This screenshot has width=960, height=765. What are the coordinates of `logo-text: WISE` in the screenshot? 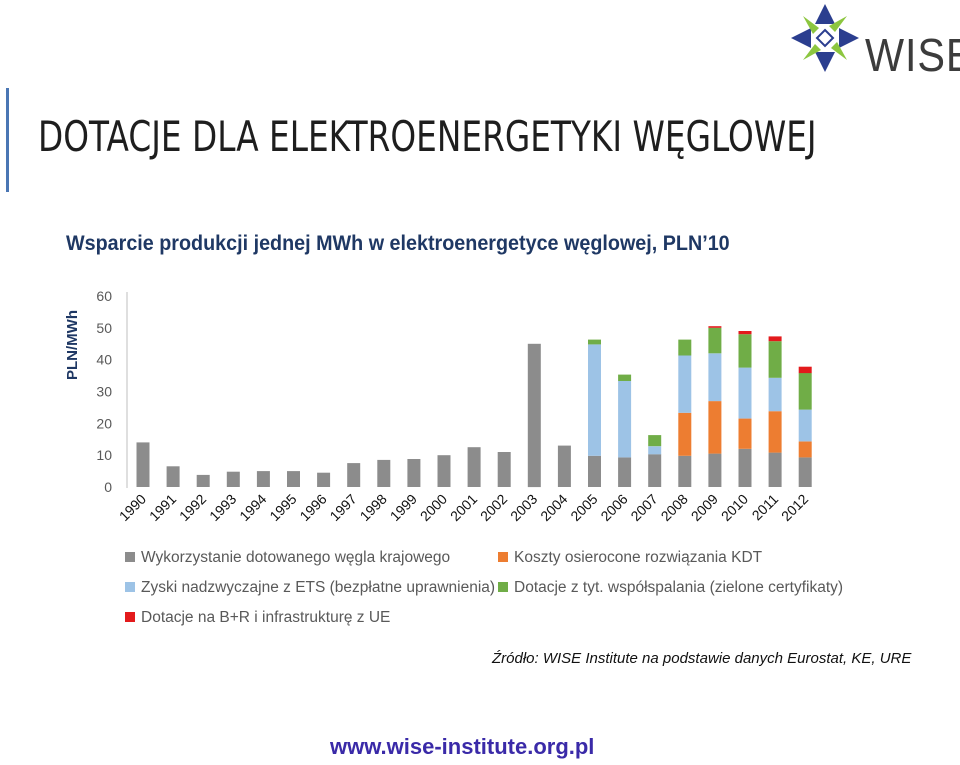 It's located at (912, 55).